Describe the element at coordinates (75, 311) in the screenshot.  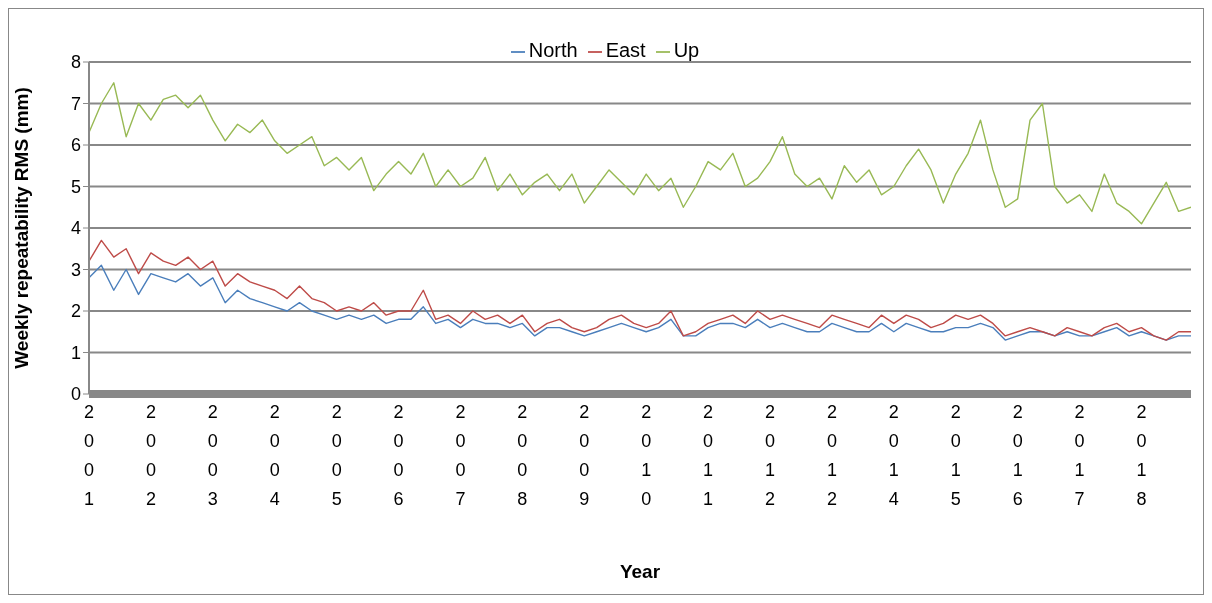
I see `y-tick-label: 2` at that location.